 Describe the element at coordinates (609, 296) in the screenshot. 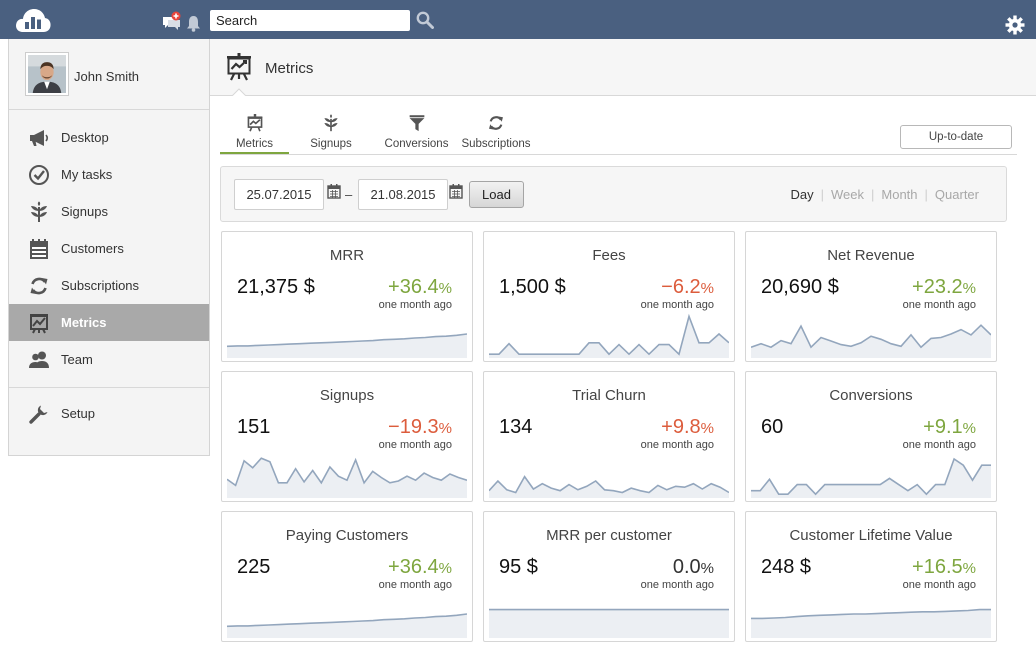

I see `metric-card-fees: Fees 1,500 $ −6.2% one month ago` at that location.